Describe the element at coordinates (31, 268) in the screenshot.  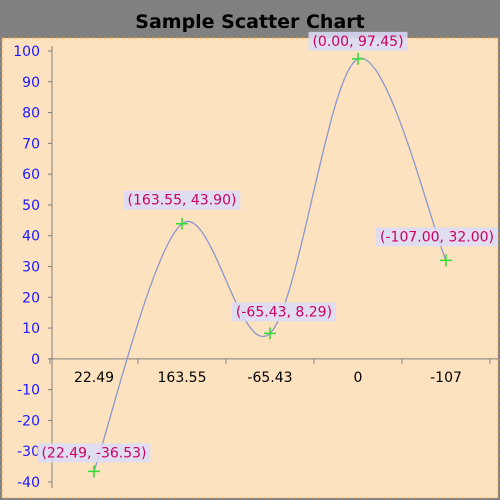
I see `y-tick-label: 30` at that location.